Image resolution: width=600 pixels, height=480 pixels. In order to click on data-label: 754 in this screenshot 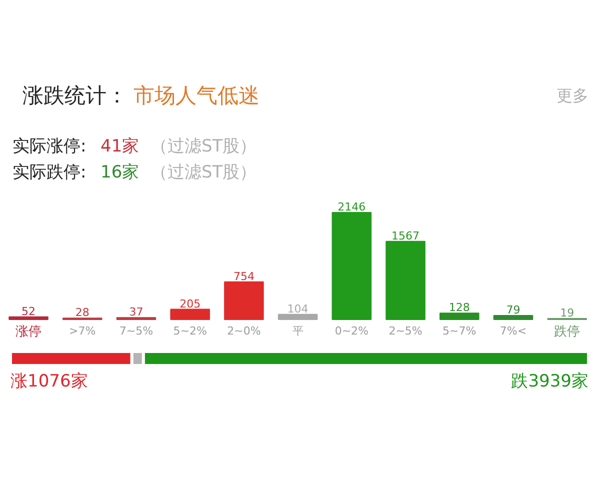, I will do `click(243, 276)`.